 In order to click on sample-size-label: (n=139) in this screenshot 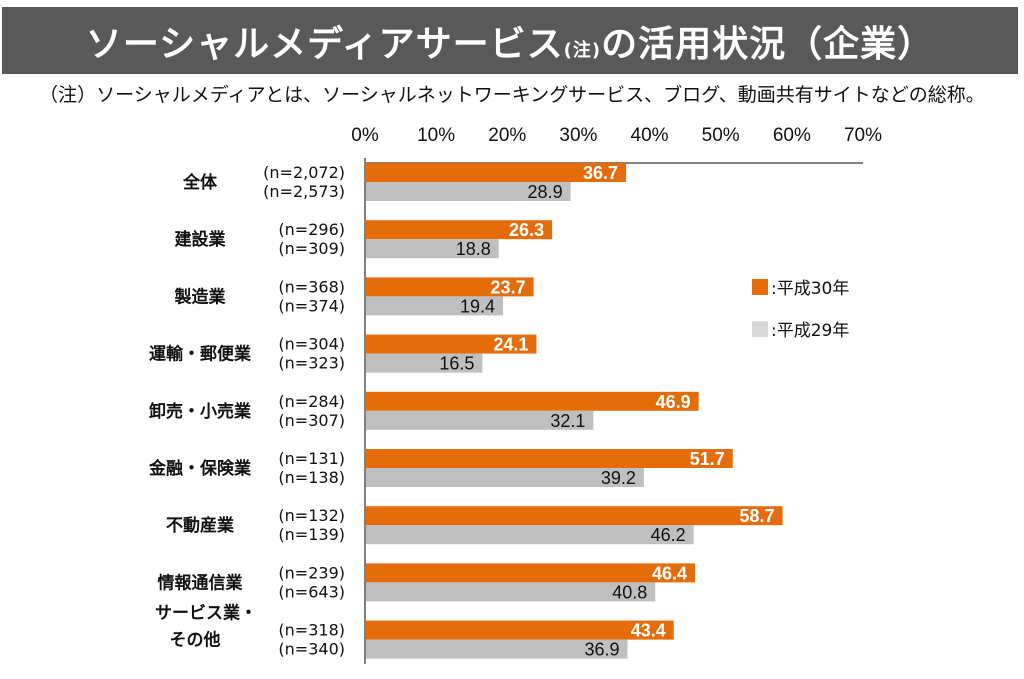, I will do `click(311, 534)`.